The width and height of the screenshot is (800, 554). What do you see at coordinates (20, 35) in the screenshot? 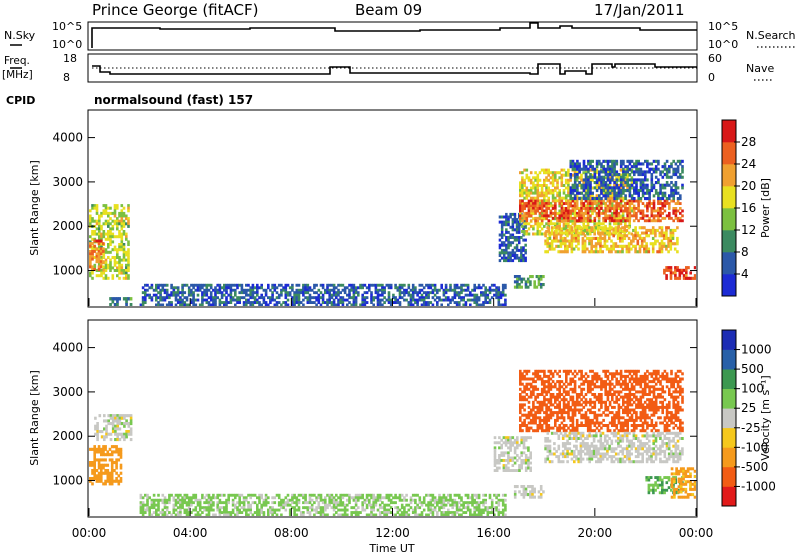
I see `n-sky-label: N.Sky` at bounding box center [20, 35].